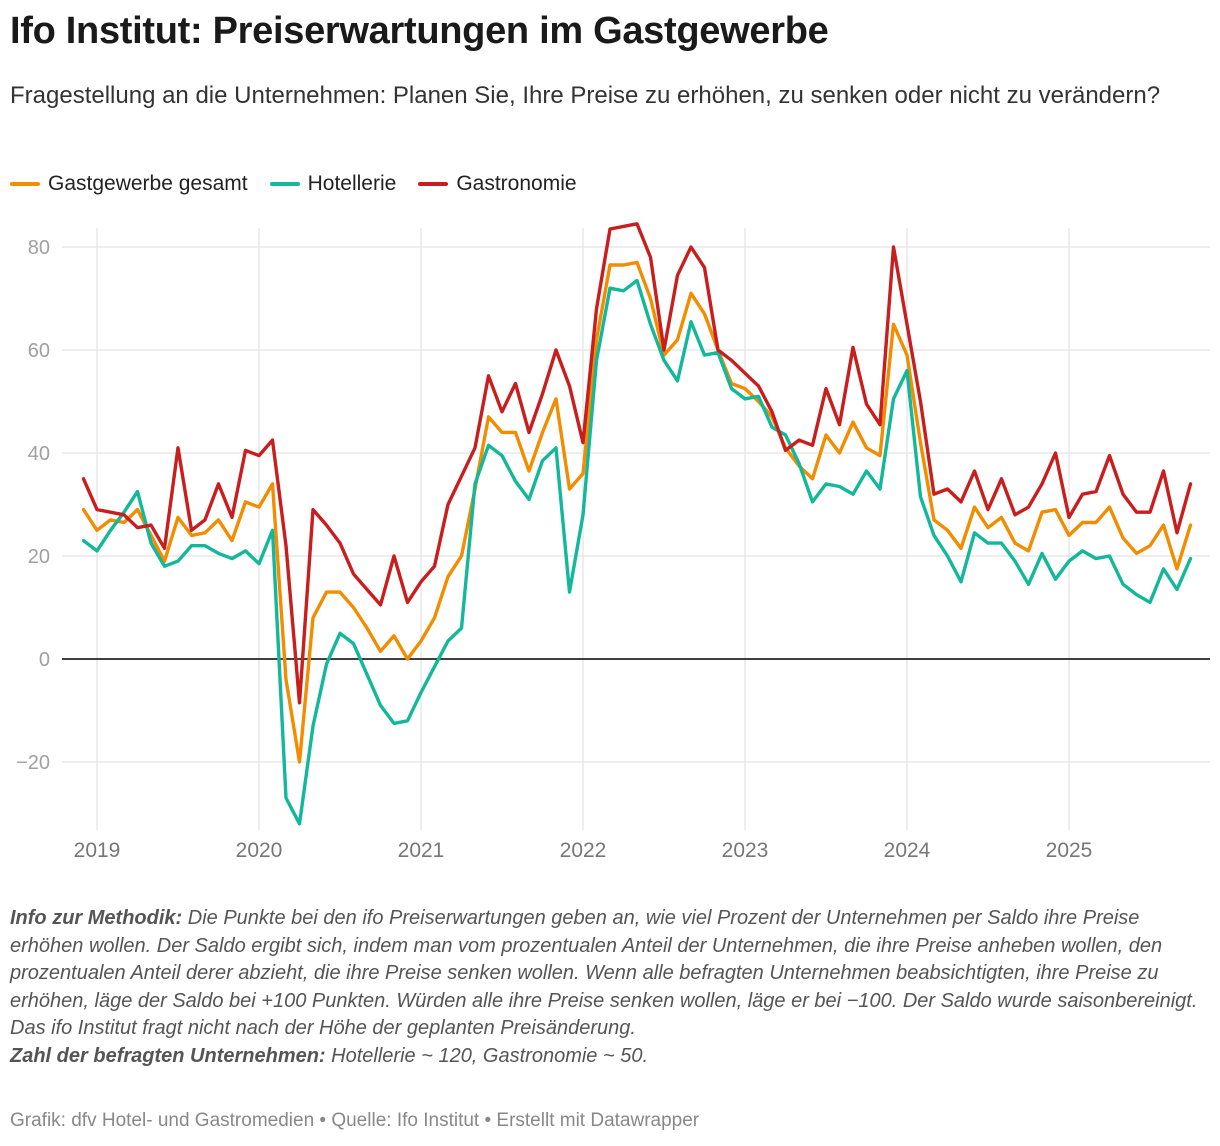  Describe the element at coordinates (33, 763) in the screenshot. I see `y-tick-label: −20` at that location.